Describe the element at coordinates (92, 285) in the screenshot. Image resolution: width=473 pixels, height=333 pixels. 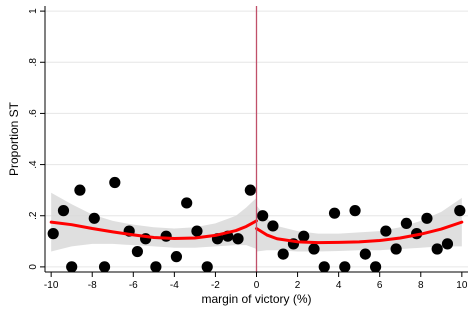
I see `x-tick-label: -8` at that location.